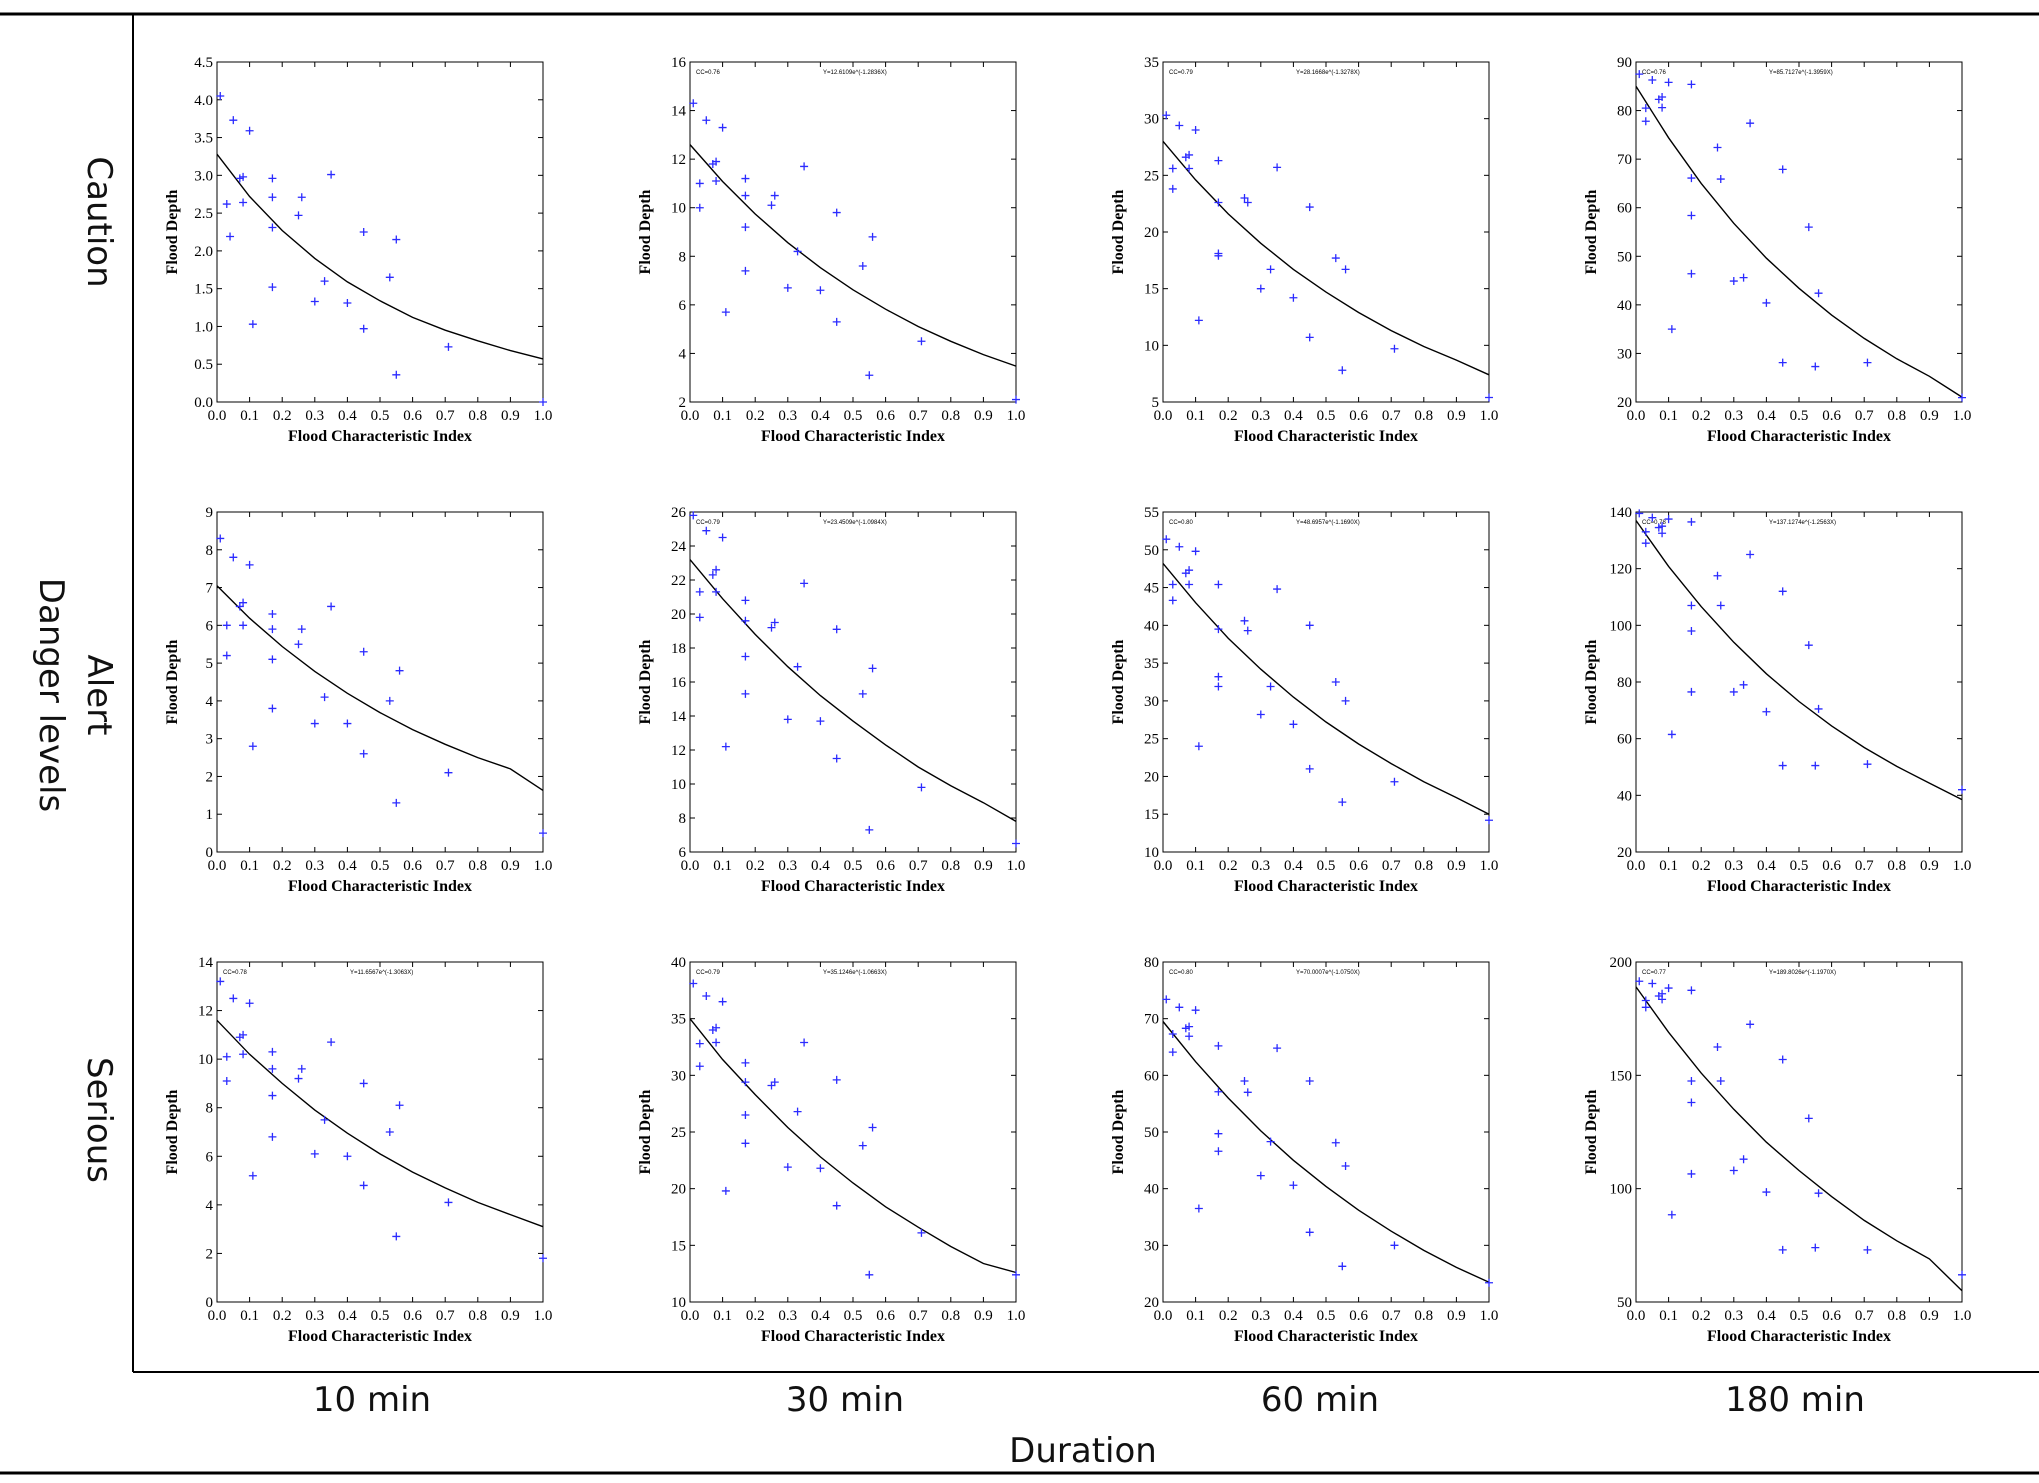 The width and height of the screenshot is (2039, 1483). Describe the element at coordinates (1328, 73) in the screenshot. I see `equation-annotation: Y=28.1668e^(-1.3278X)` at that location.